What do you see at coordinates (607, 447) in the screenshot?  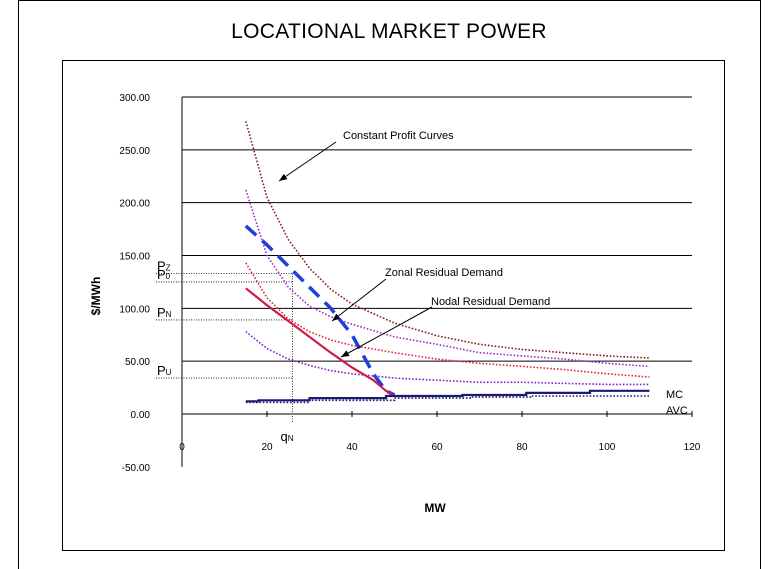 I see `x-tick-label: 100` at bounding box center [607, 447].